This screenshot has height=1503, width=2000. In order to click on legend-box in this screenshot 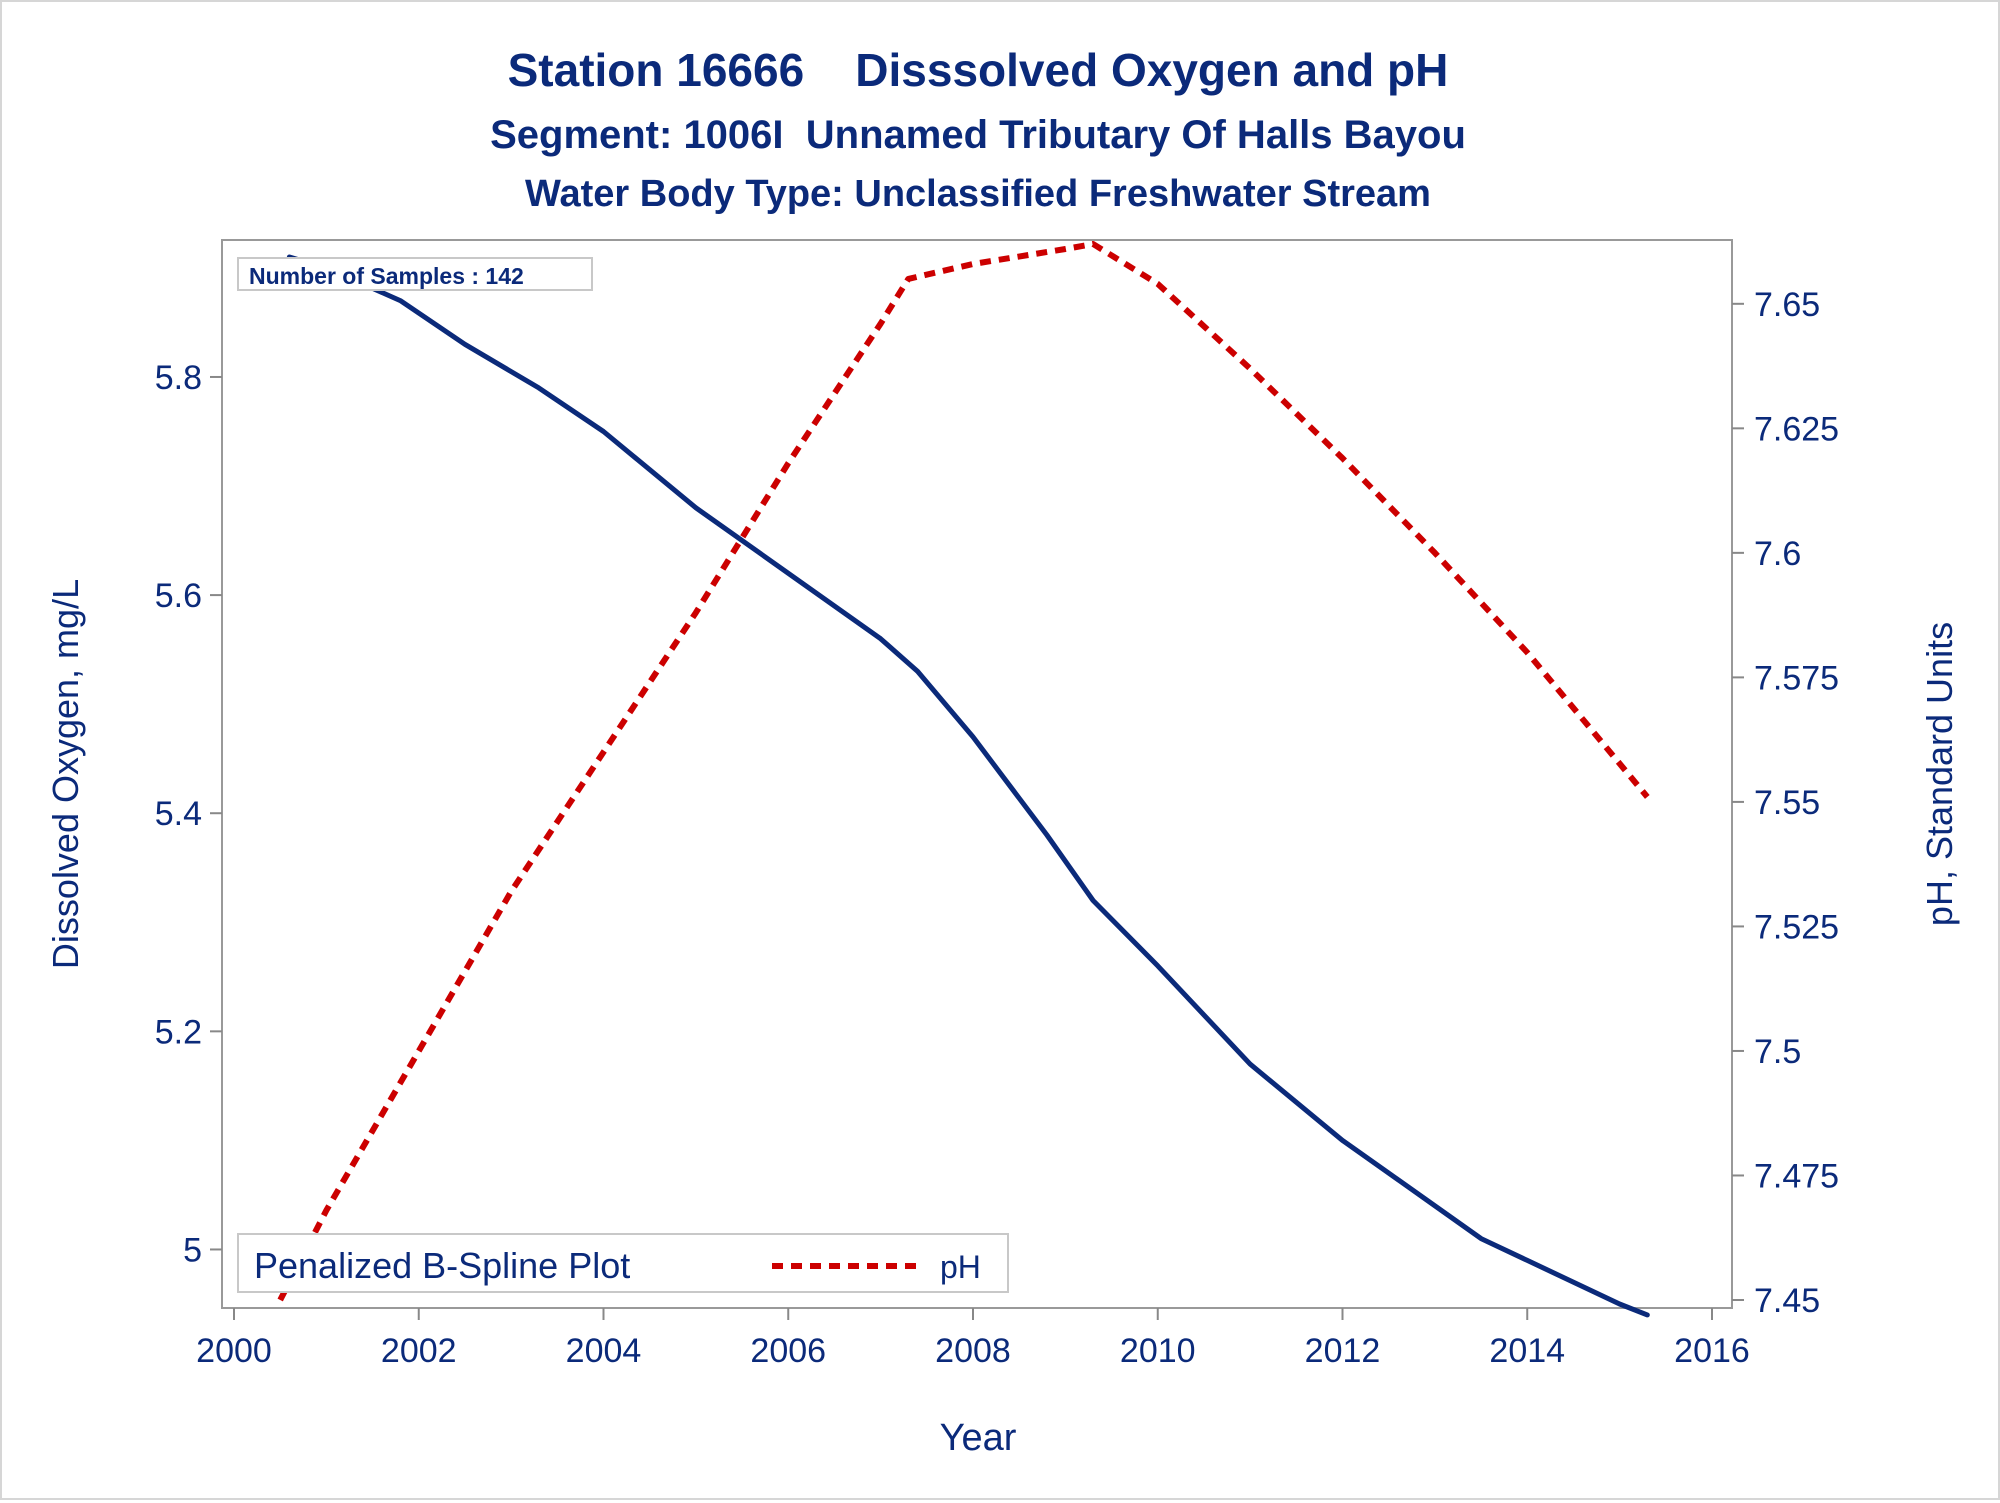, I will do `click(623, 1263)`.